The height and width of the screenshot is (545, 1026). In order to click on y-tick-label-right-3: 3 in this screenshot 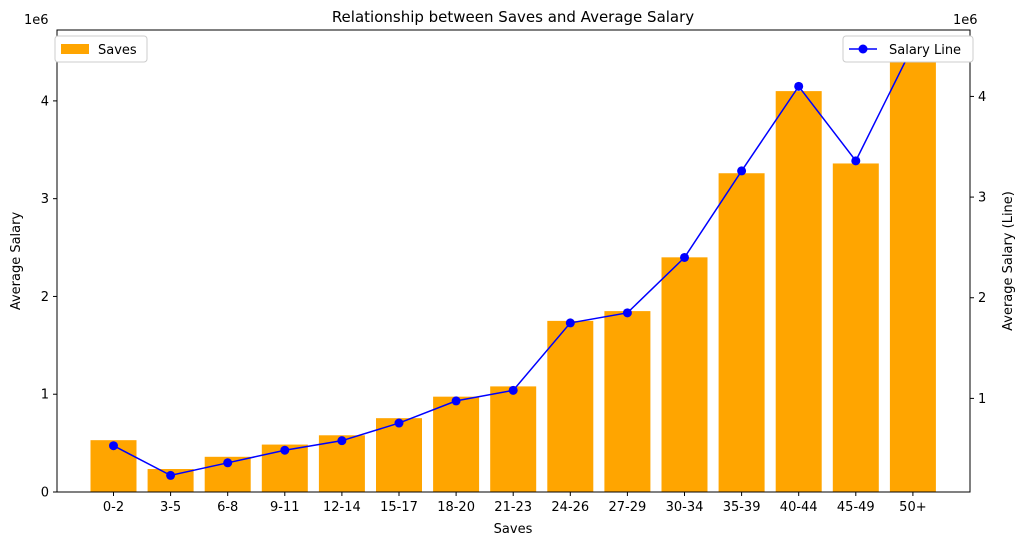, I will do `click(982, 198)`.